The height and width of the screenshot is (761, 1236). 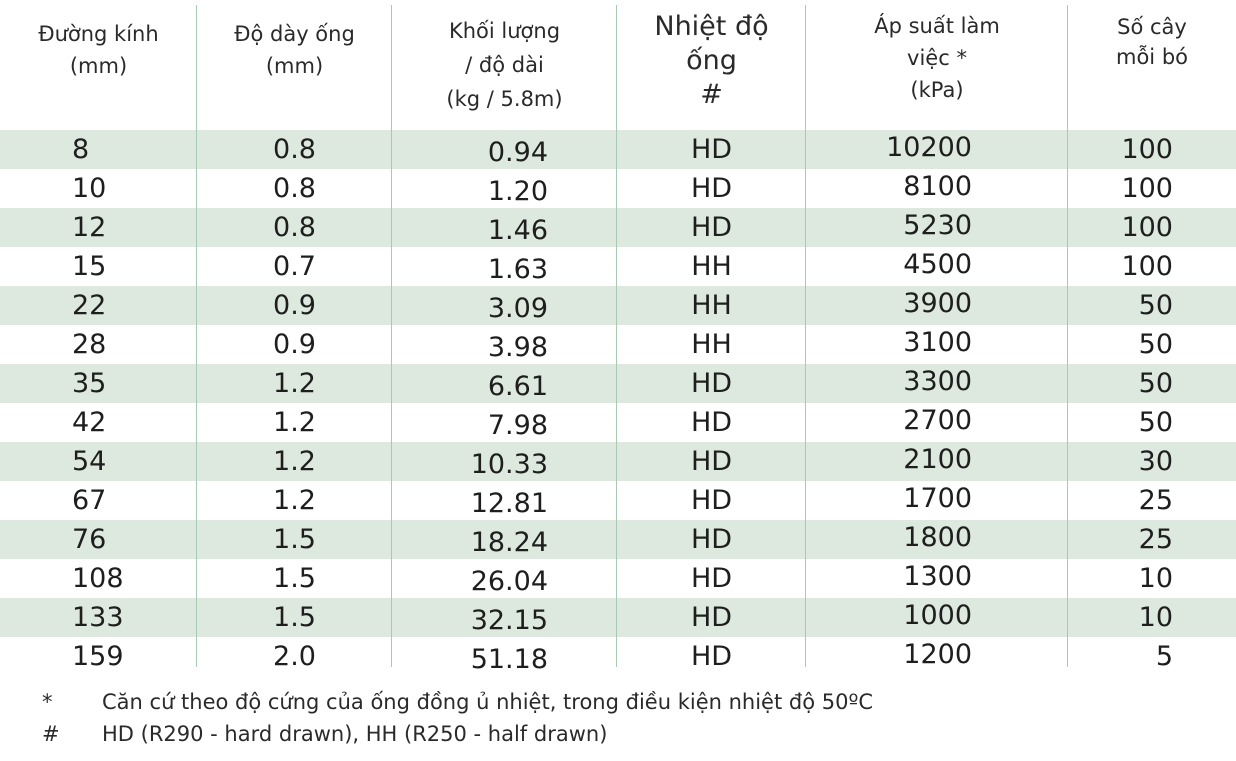 I want to click on table-cell: 1.20, so click(x=517, y=191).